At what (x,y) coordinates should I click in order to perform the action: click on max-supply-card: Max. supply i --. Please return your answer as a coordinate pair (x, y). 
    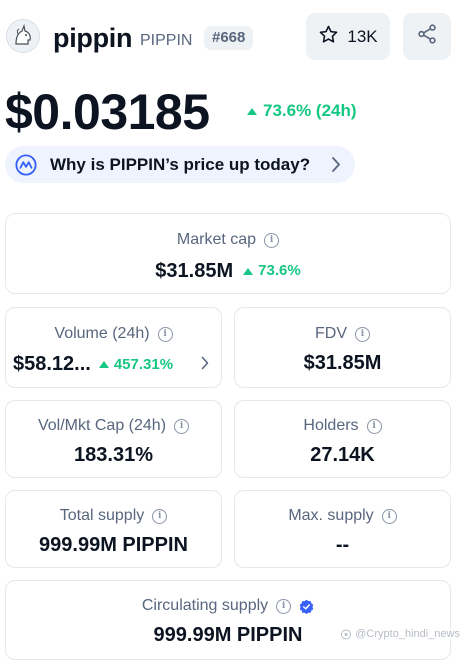
    Looking at the image, I should click on (342, 529).